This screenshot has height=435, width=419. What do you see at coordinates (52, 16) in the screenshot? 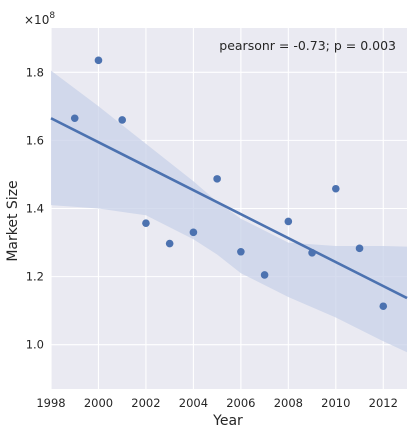
I see `y-offset-exponent: 8` at bounding box center [52, 16].